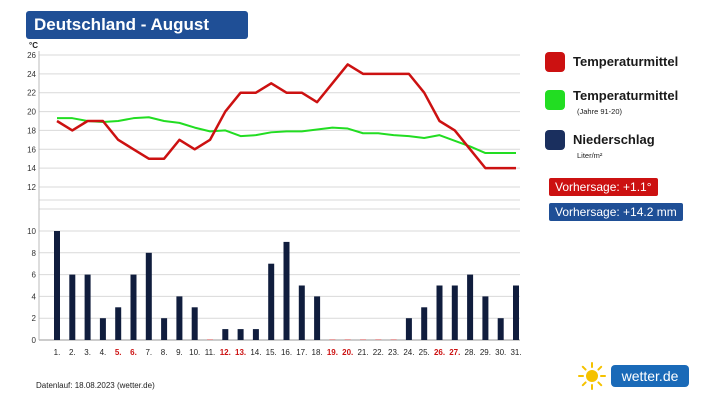  I want to click on precipitation-forecast-badge: Vorhersage: +14.2 mm, so click(616, 212).